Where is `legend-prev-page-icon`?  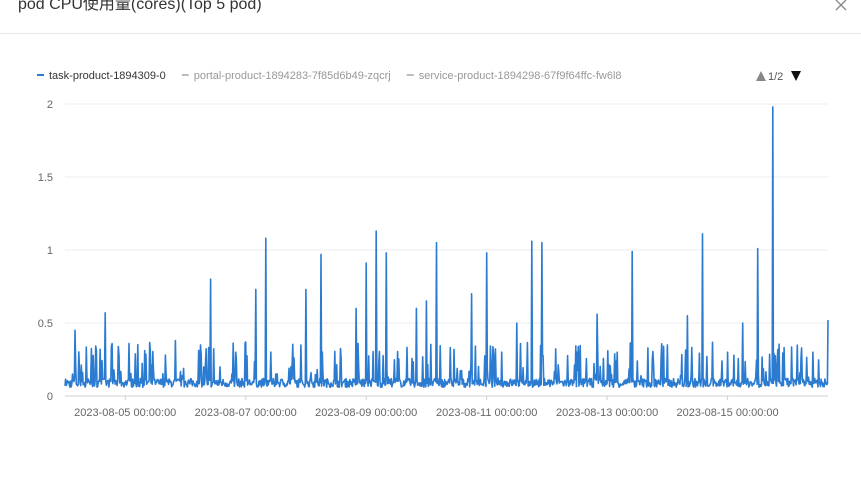 legend-prev-page-icon is located at coordinates (761, 76).